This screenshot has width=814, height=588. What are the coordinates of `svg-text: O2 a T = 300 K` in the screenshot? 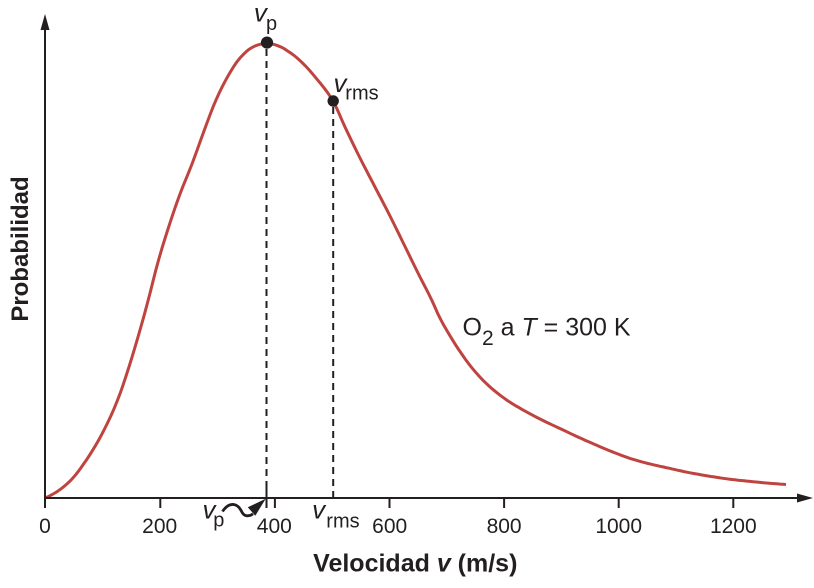 It's located at (547, 332).